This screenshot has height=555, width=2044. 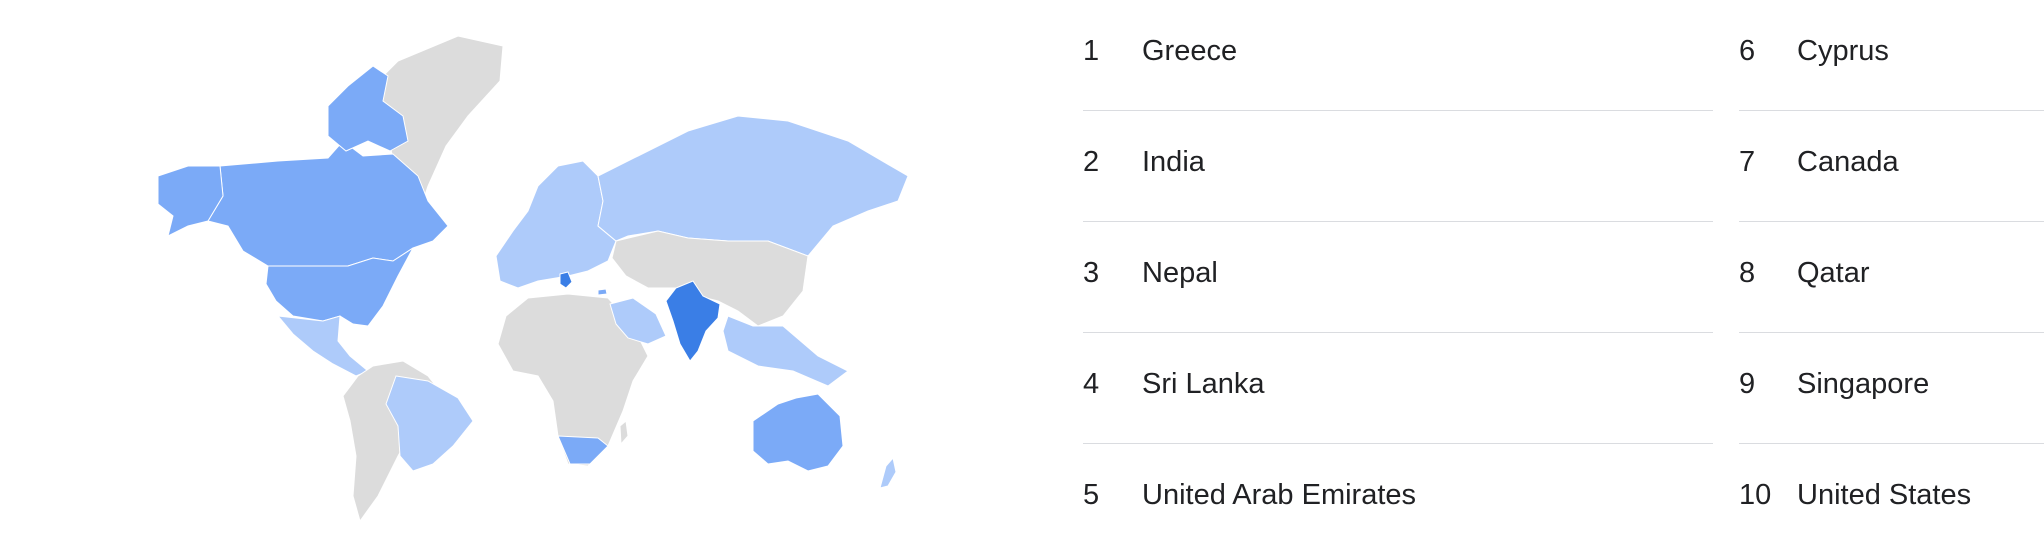 I want to click on region-name: Greece, so click(x=1190, y=51).